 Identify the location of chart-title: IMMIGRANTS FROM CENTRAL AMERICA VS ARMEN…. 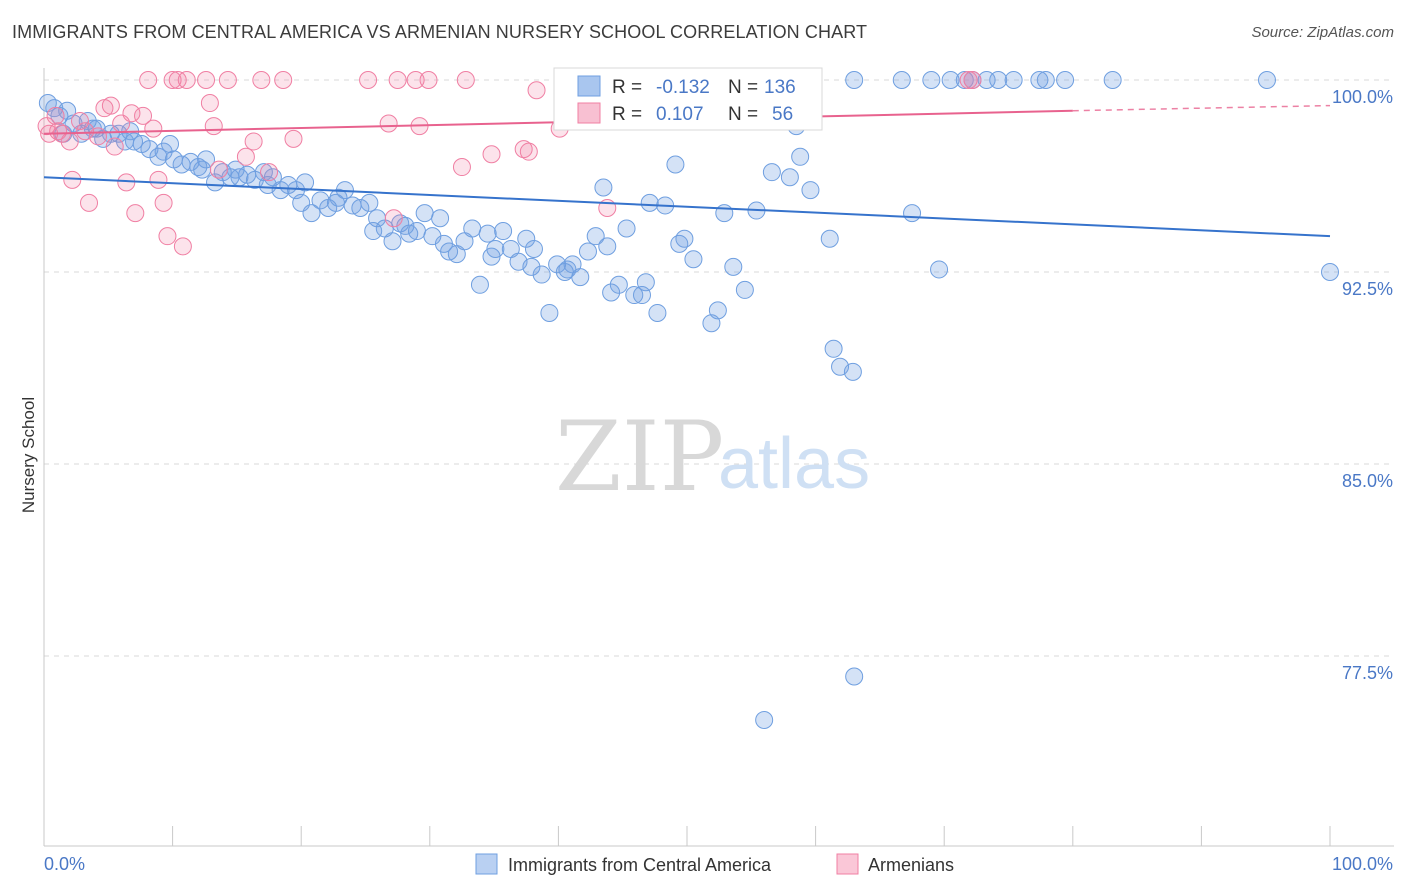
(440, 32).